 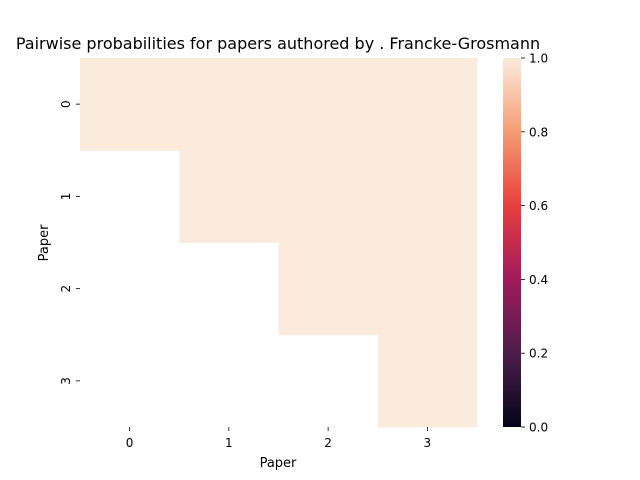 What do you see at coordinates (512, 242) in the screenshot?
I see `colorbar` at bounding box center [512, 242].